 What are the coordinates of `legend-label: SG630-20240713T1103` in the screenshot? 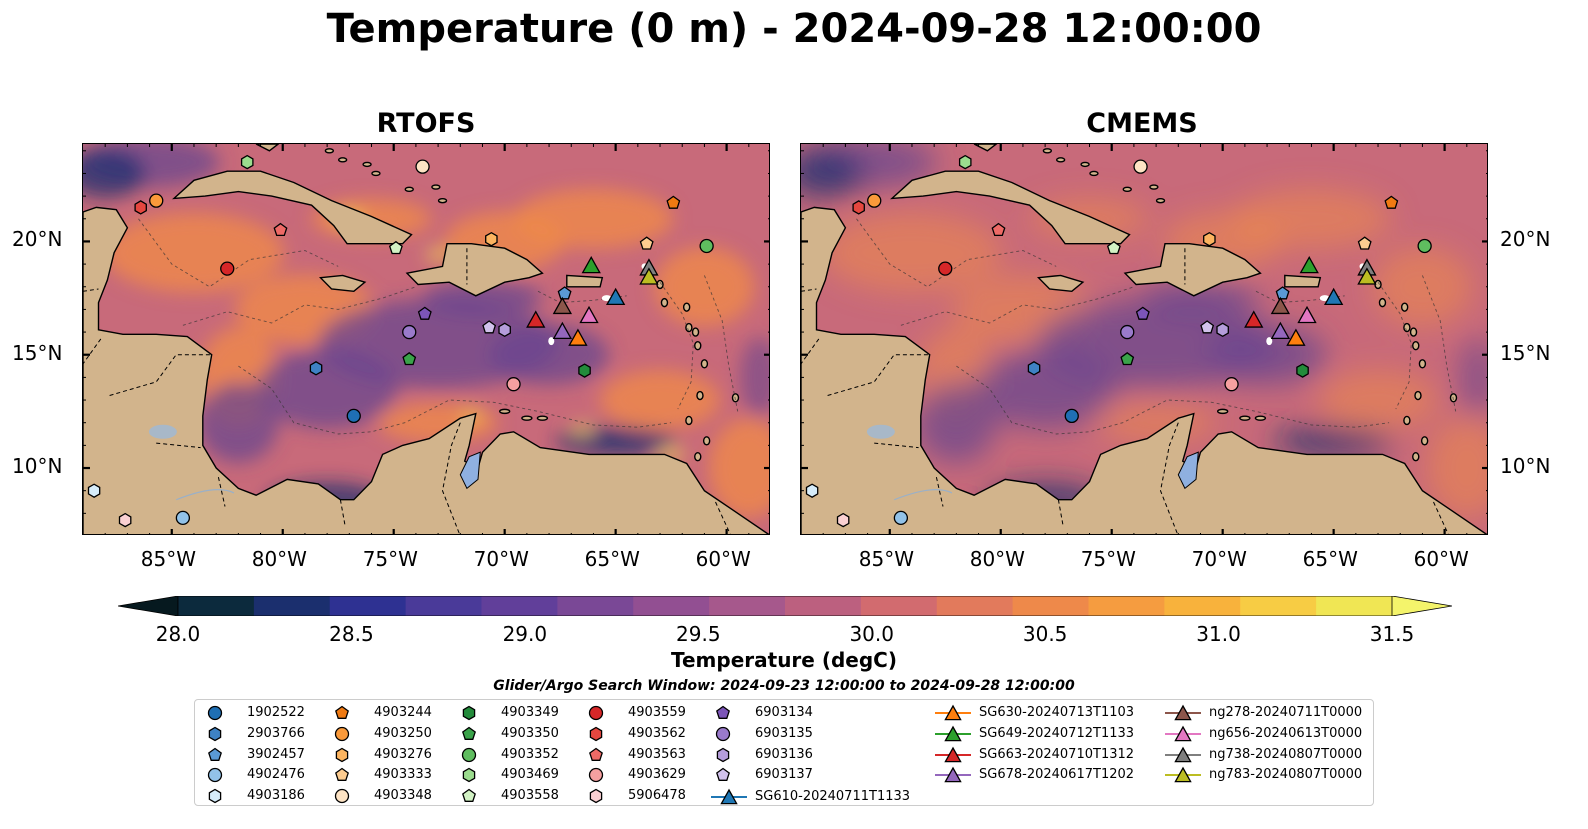 It's located at (1057, 712).